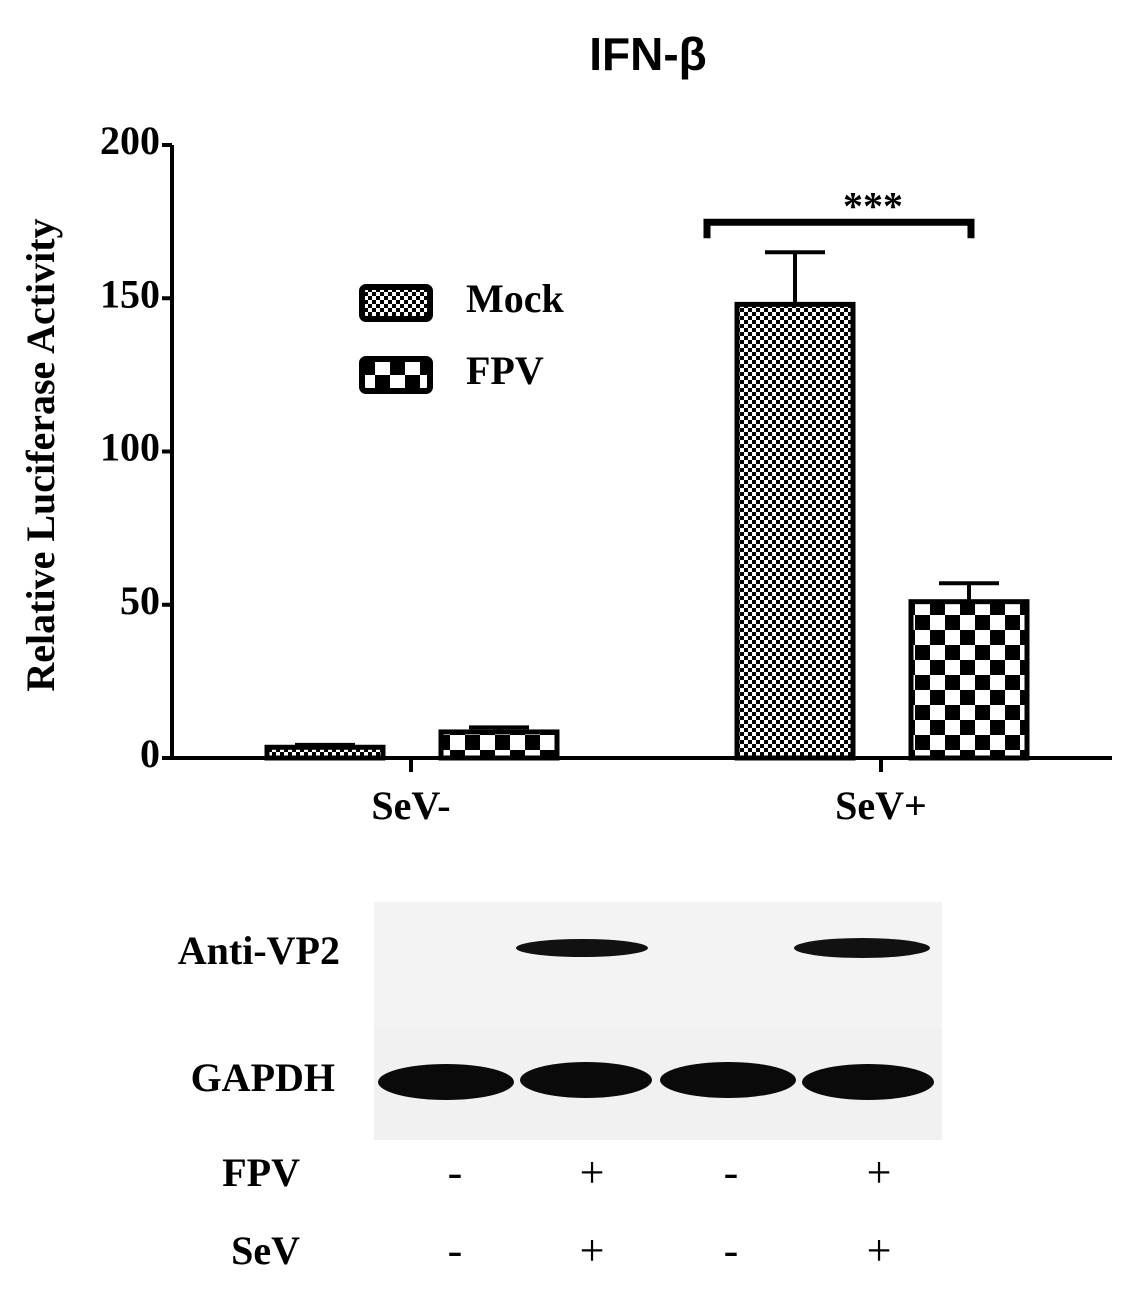  What do you see at coordinates (261, 1172) in the screenshot?
I see `condition-label: FPV` at bounding box center [261, 1172].